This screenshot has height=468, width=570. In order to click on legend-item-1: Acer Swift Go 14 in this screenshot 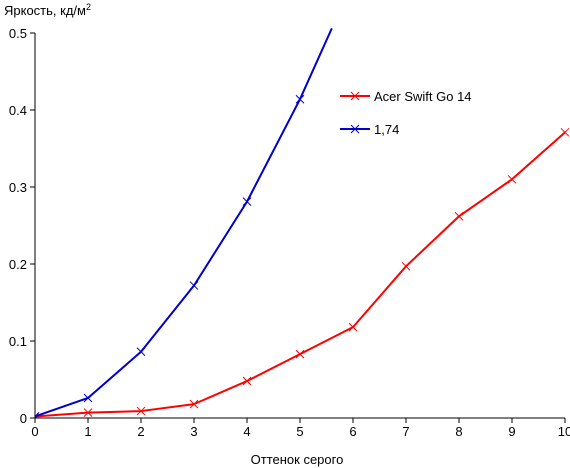, I will do `click(406, 96)`.